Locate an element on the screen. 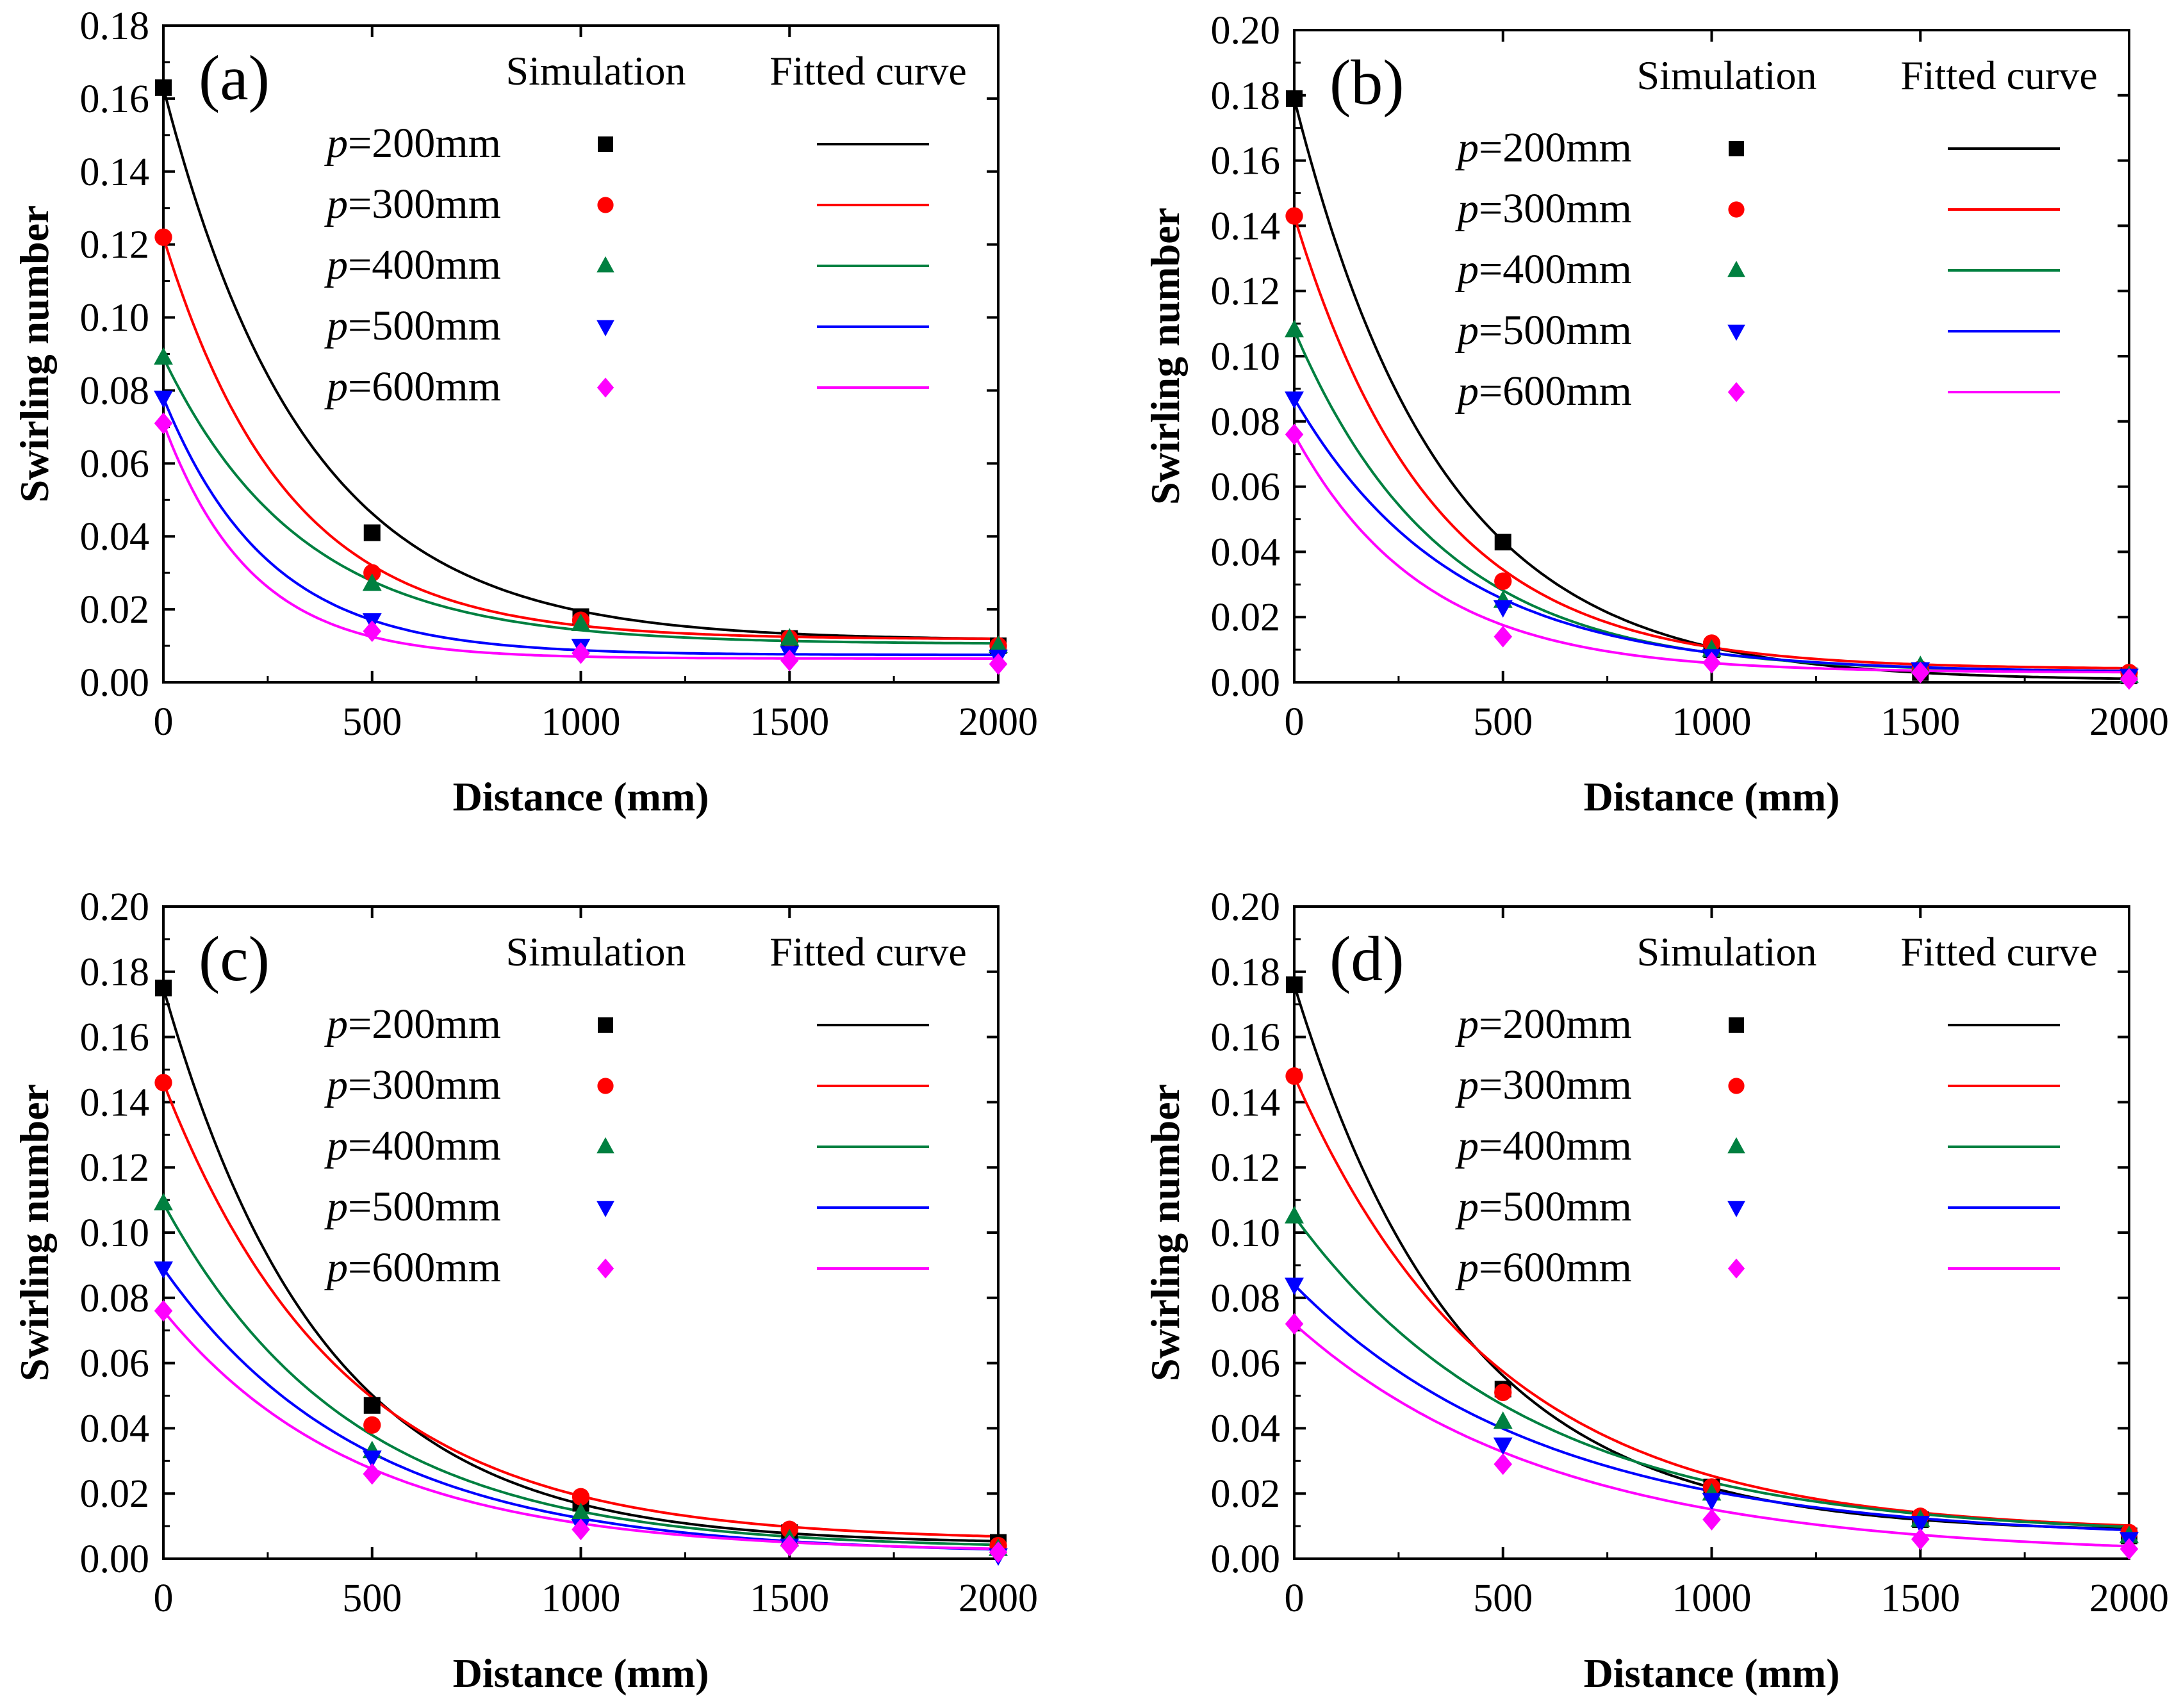  x-tick-label: 1000 is located at coordinates (1712, 1598).